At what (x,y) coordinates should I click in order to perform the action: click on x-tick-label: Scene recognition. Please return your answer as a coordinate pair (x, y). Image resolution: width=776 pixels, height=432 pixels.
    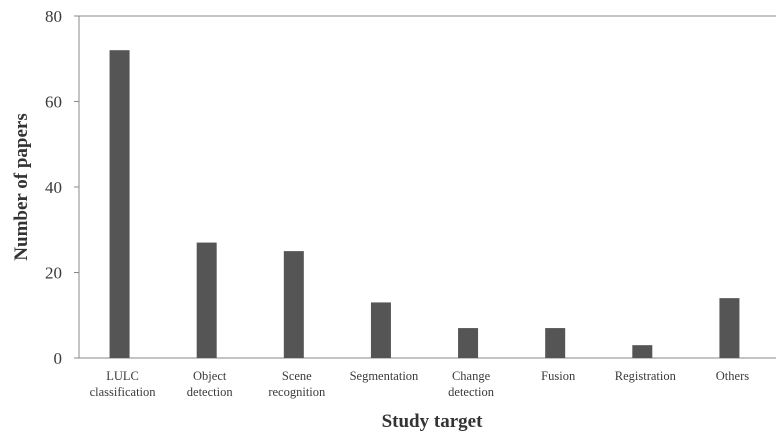
    Looking at the image, I should click on (297, 384).